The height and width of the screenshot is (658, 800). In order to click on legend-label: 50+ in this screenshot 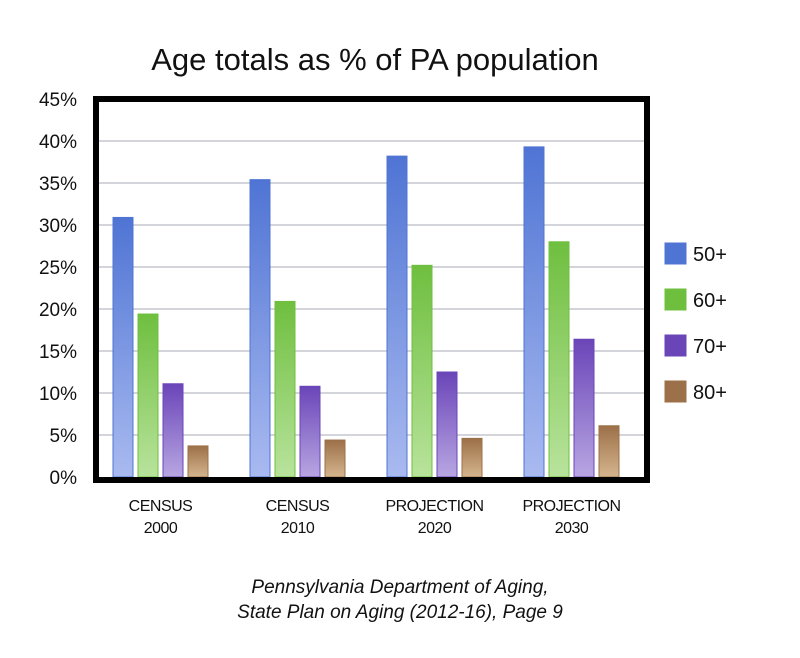, I will do `click(710, 255)`.